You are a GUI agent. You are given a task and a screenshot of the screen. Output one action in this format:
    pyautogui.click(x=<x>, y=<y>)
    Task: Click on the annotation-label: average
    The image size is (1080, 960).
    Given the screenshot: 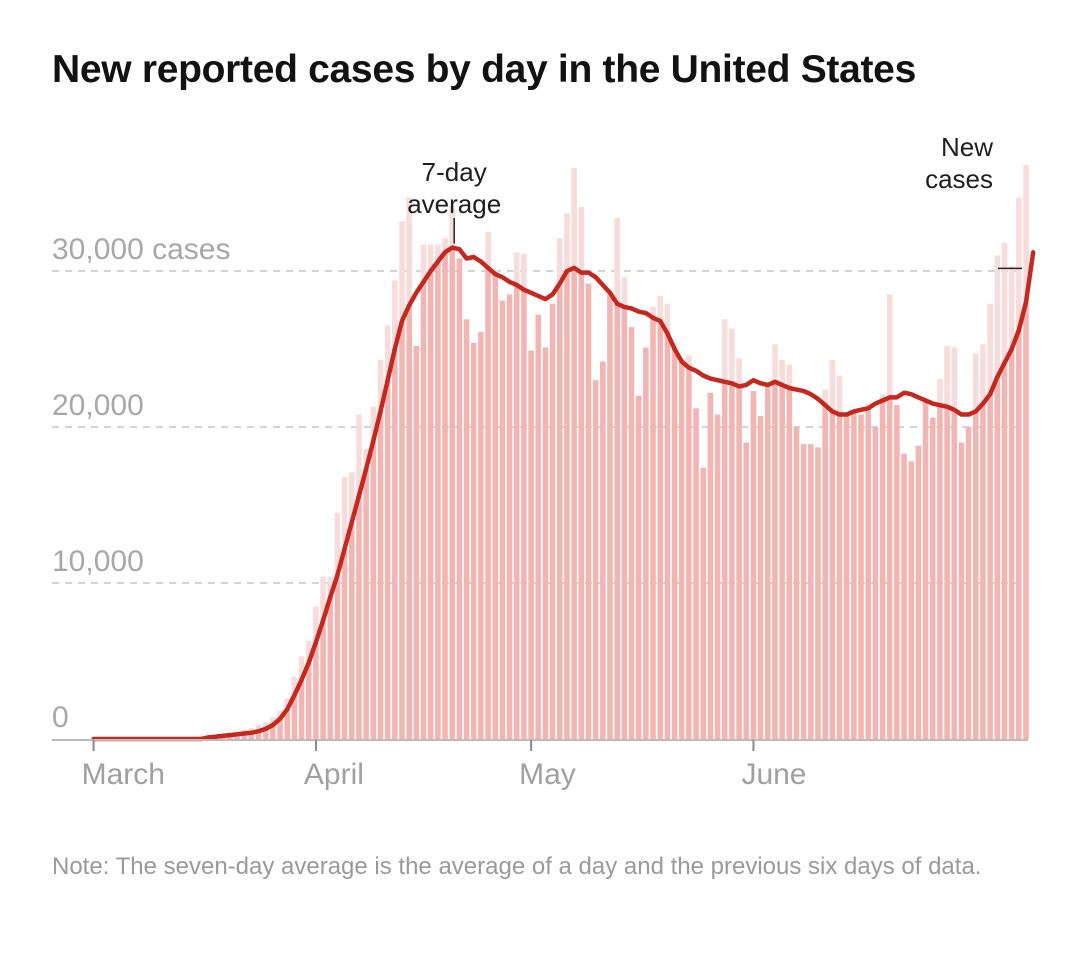 What is the action you would take?
    pyautogui.click(x=454, y=204)
    